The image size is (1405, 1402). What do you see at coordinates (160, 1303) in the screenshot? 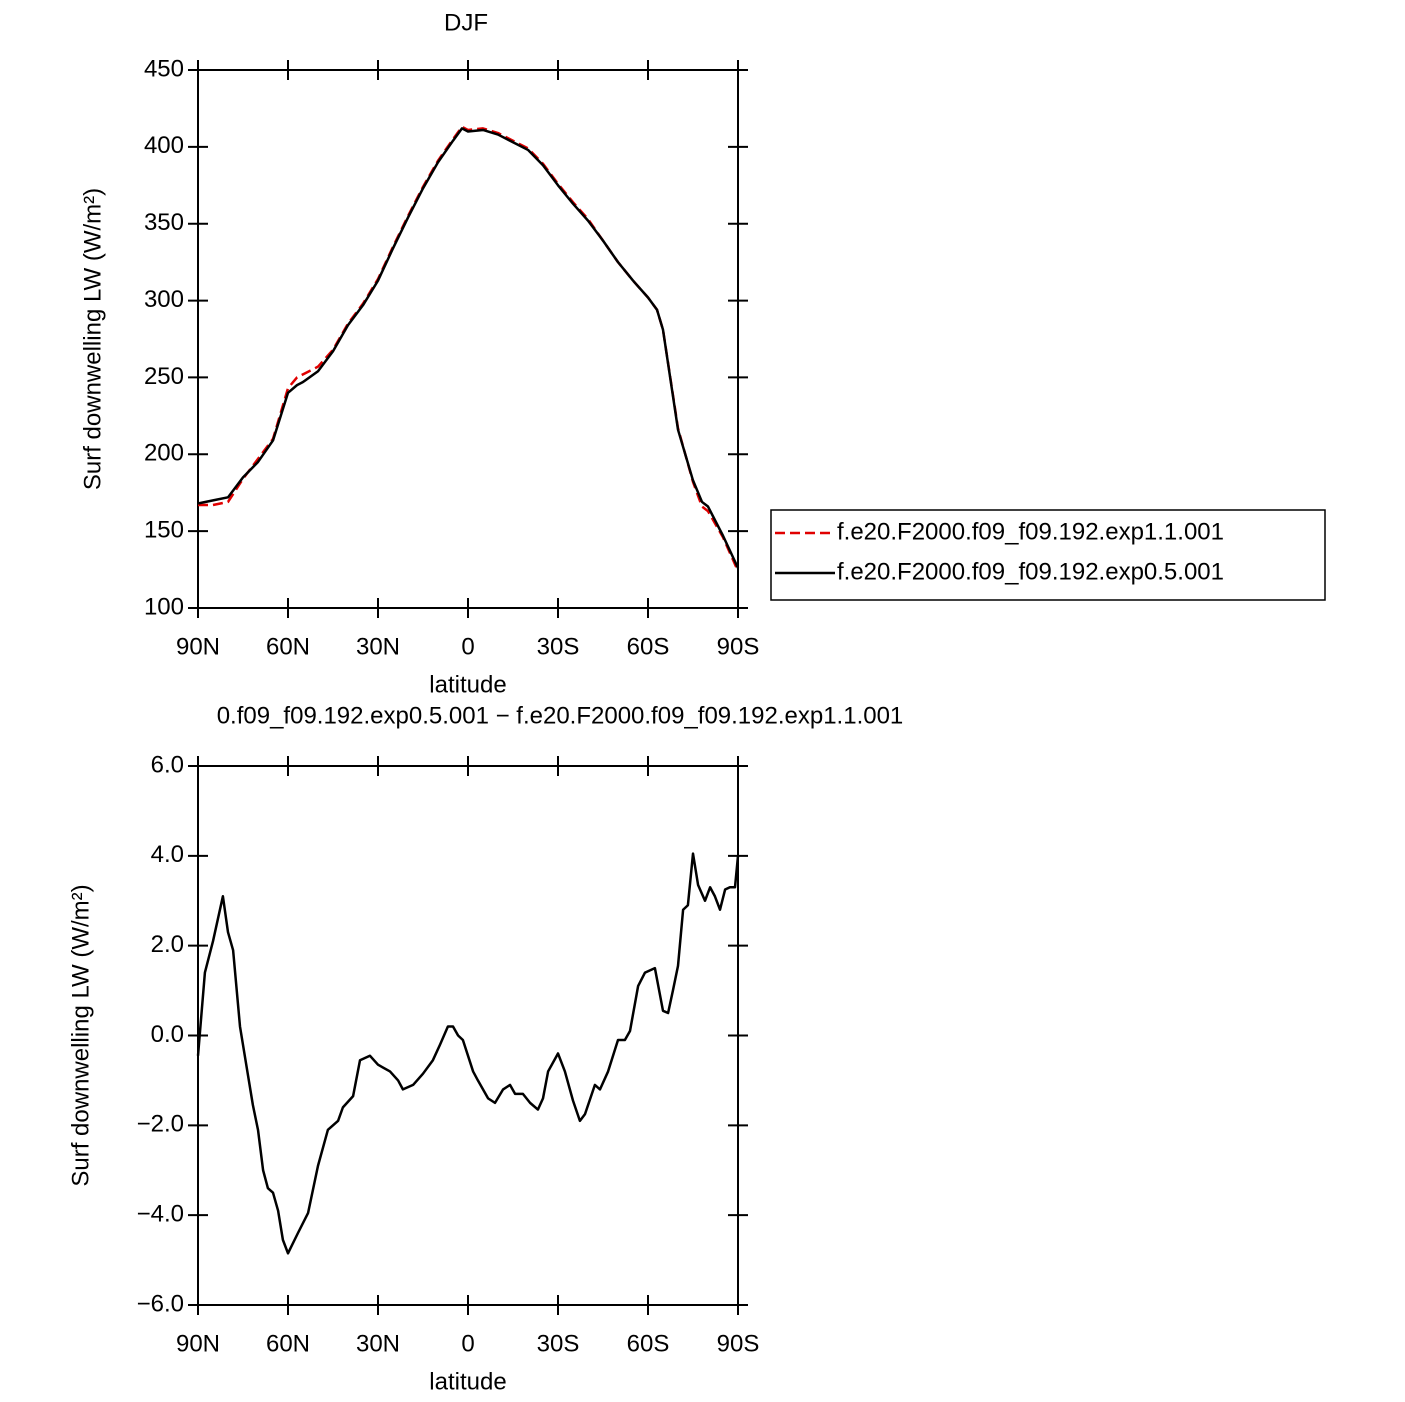
I see `y-tick-label: −6.0` at bounding box center [160, 1303].